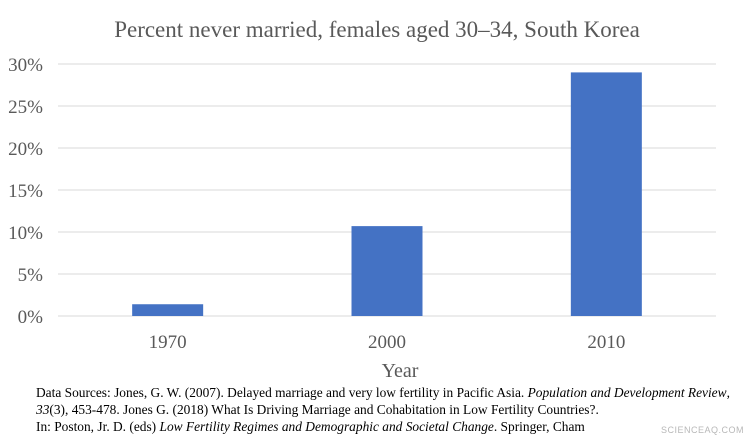  What do you see at coordinates (728, 392) in the screenshot?
I see `footer-text: ,` at bounding box center [728, 392].